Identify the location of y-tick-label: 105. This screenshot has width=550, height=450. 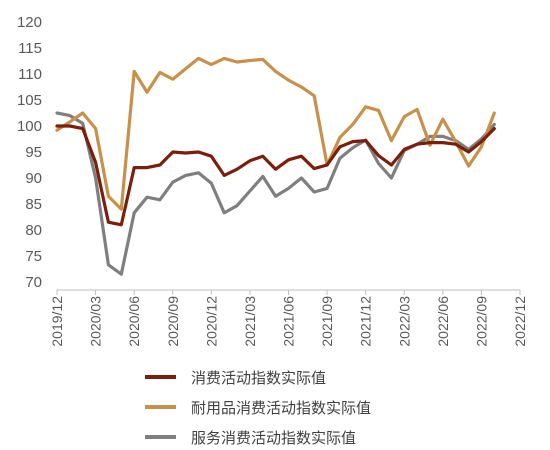
(29, 100).